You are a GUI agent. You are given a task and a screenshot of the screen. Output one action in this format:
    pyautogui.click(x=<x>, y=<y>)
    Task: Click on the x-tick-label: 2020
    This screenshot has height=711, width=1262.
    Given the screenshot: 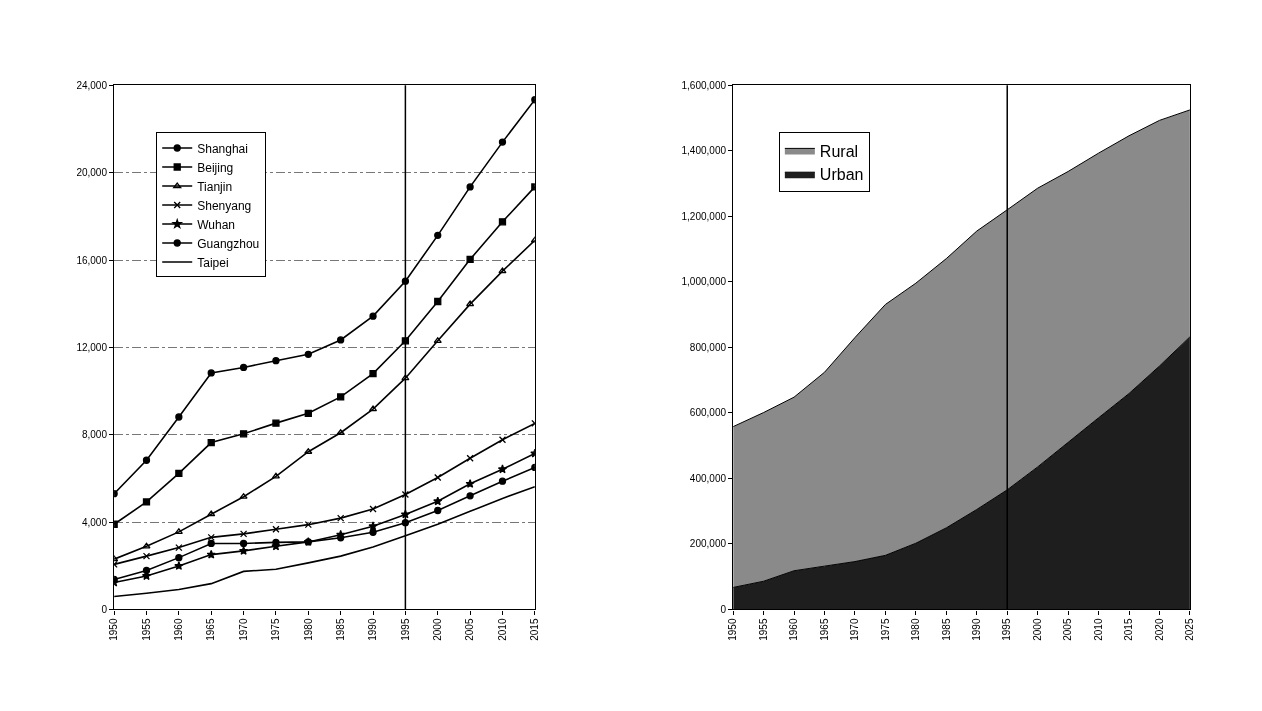 What is the action you would take?
    pyautogui.click(x=1159, y=629)
    